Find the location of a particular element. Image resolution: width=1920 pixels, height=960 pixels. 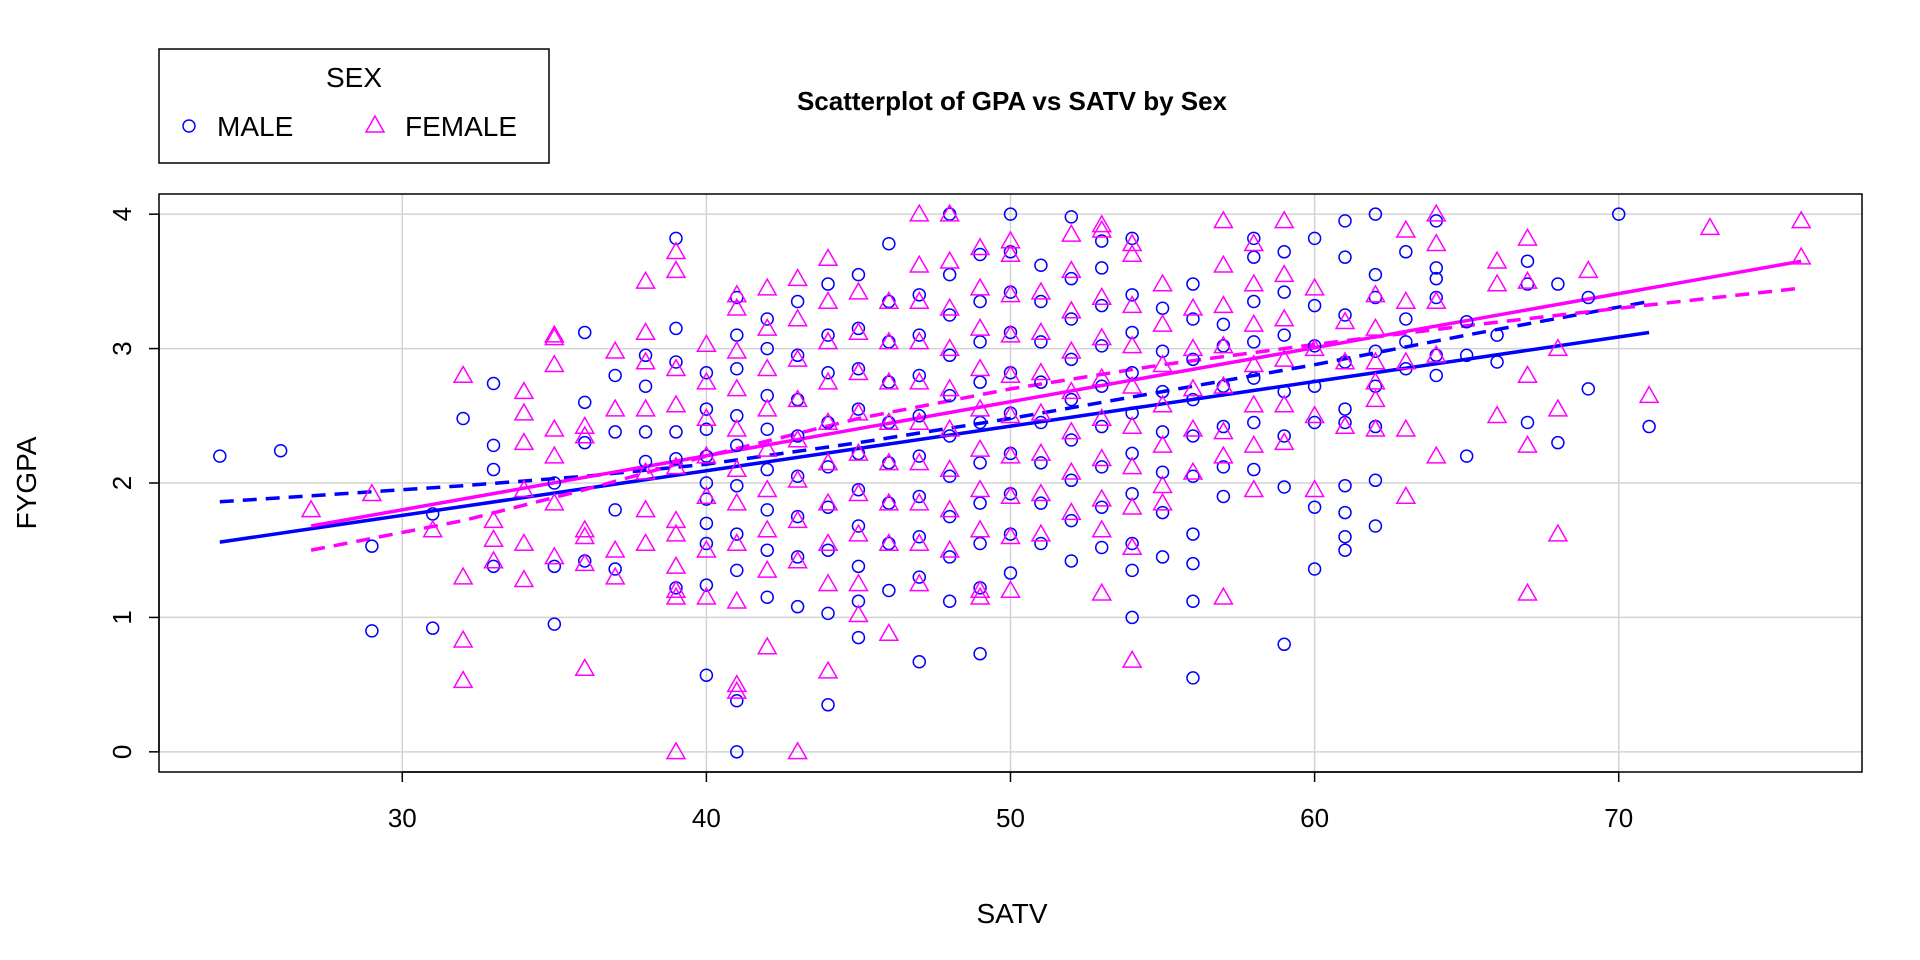

y-axis: 0 1 2 3 4 is located at coordinates (133, 483).